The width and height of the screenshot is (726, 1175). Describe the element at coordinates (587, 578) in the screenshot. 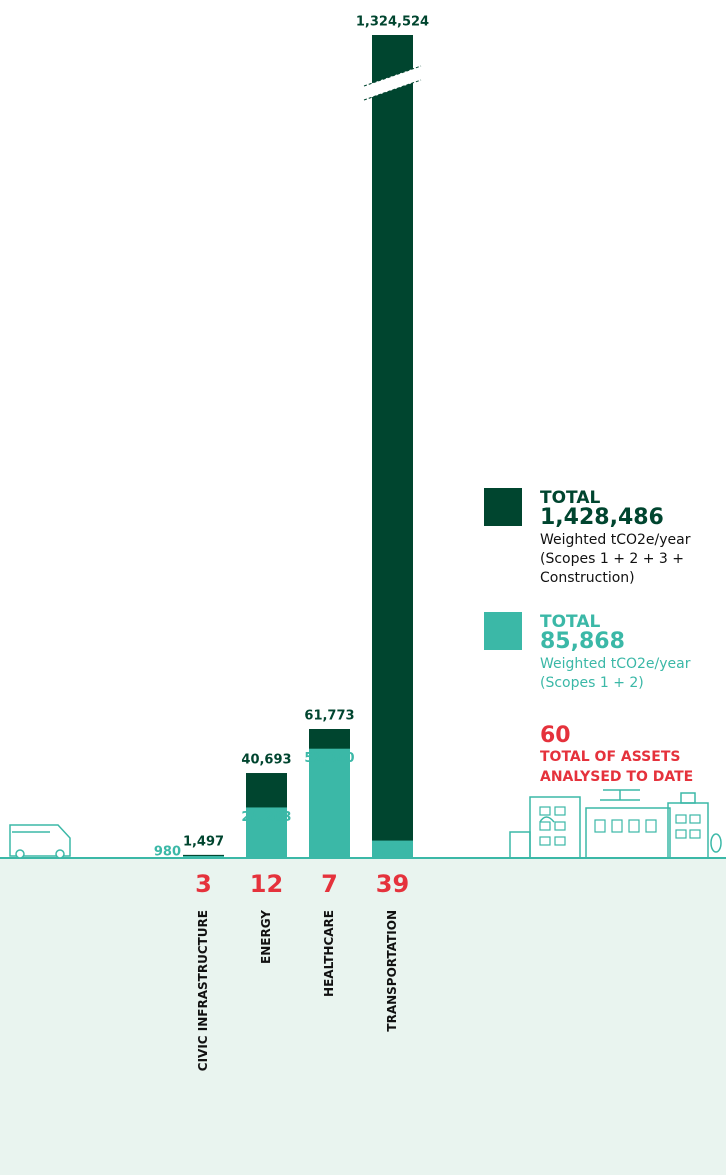

I see `legend-text: Construction)` at that location.